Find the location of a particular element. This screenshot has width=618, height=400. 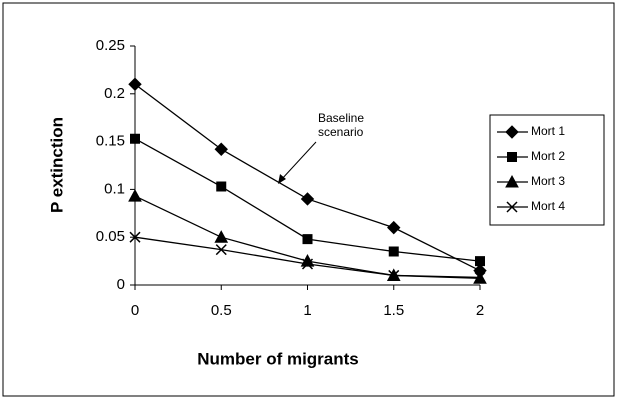

y-tick-label: 0.15 is located at coordinates (110, 141).